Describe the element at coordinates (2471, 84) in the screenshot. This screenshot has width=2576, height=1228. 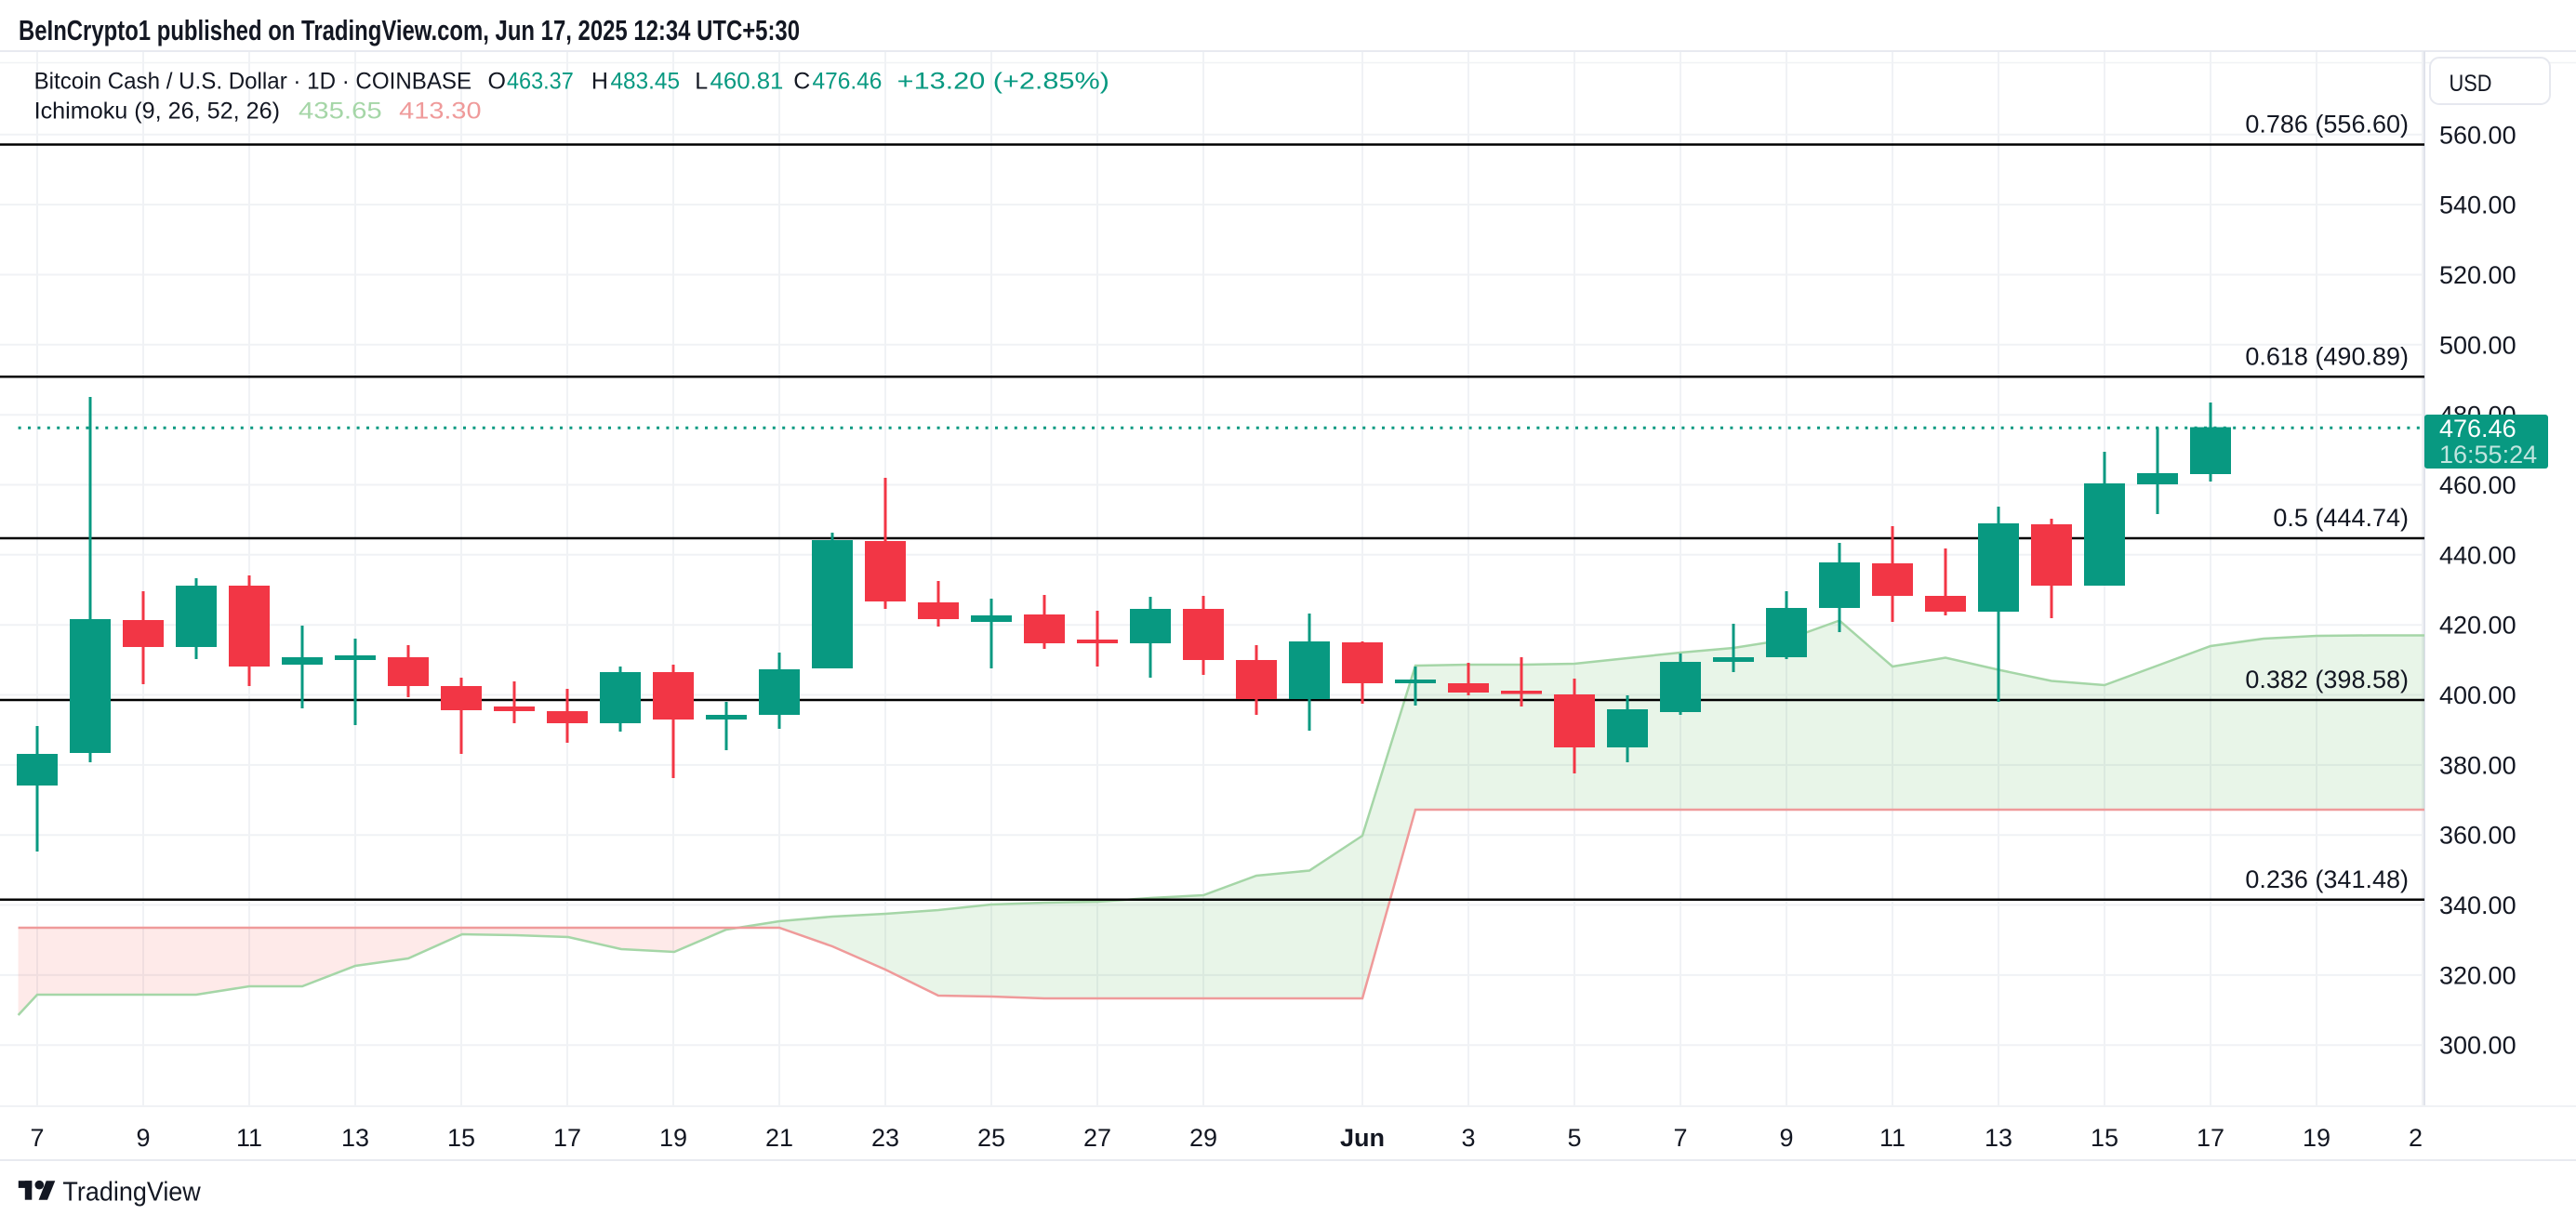
I see `svg-text: USD` at that location.